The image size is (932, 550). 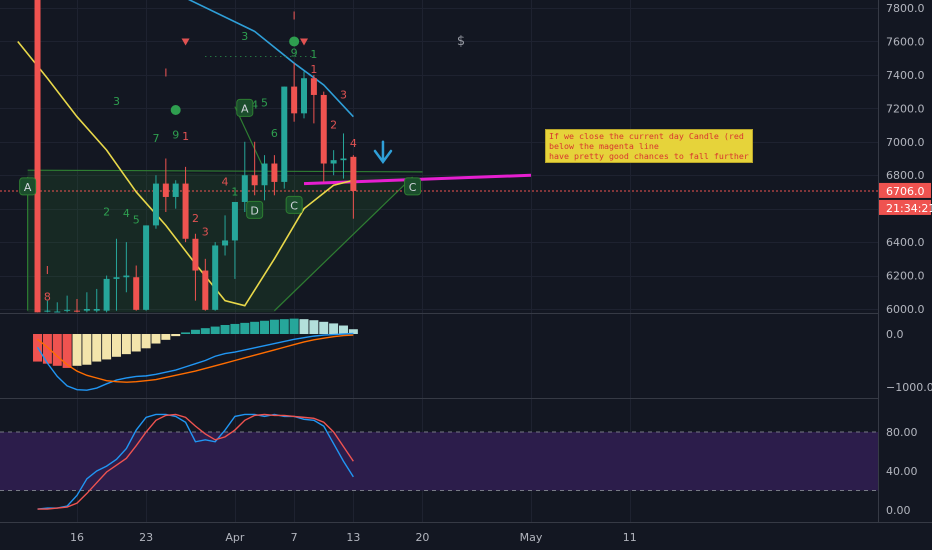 I want to click on pattern-diagonal, so click(x=343, y=244).